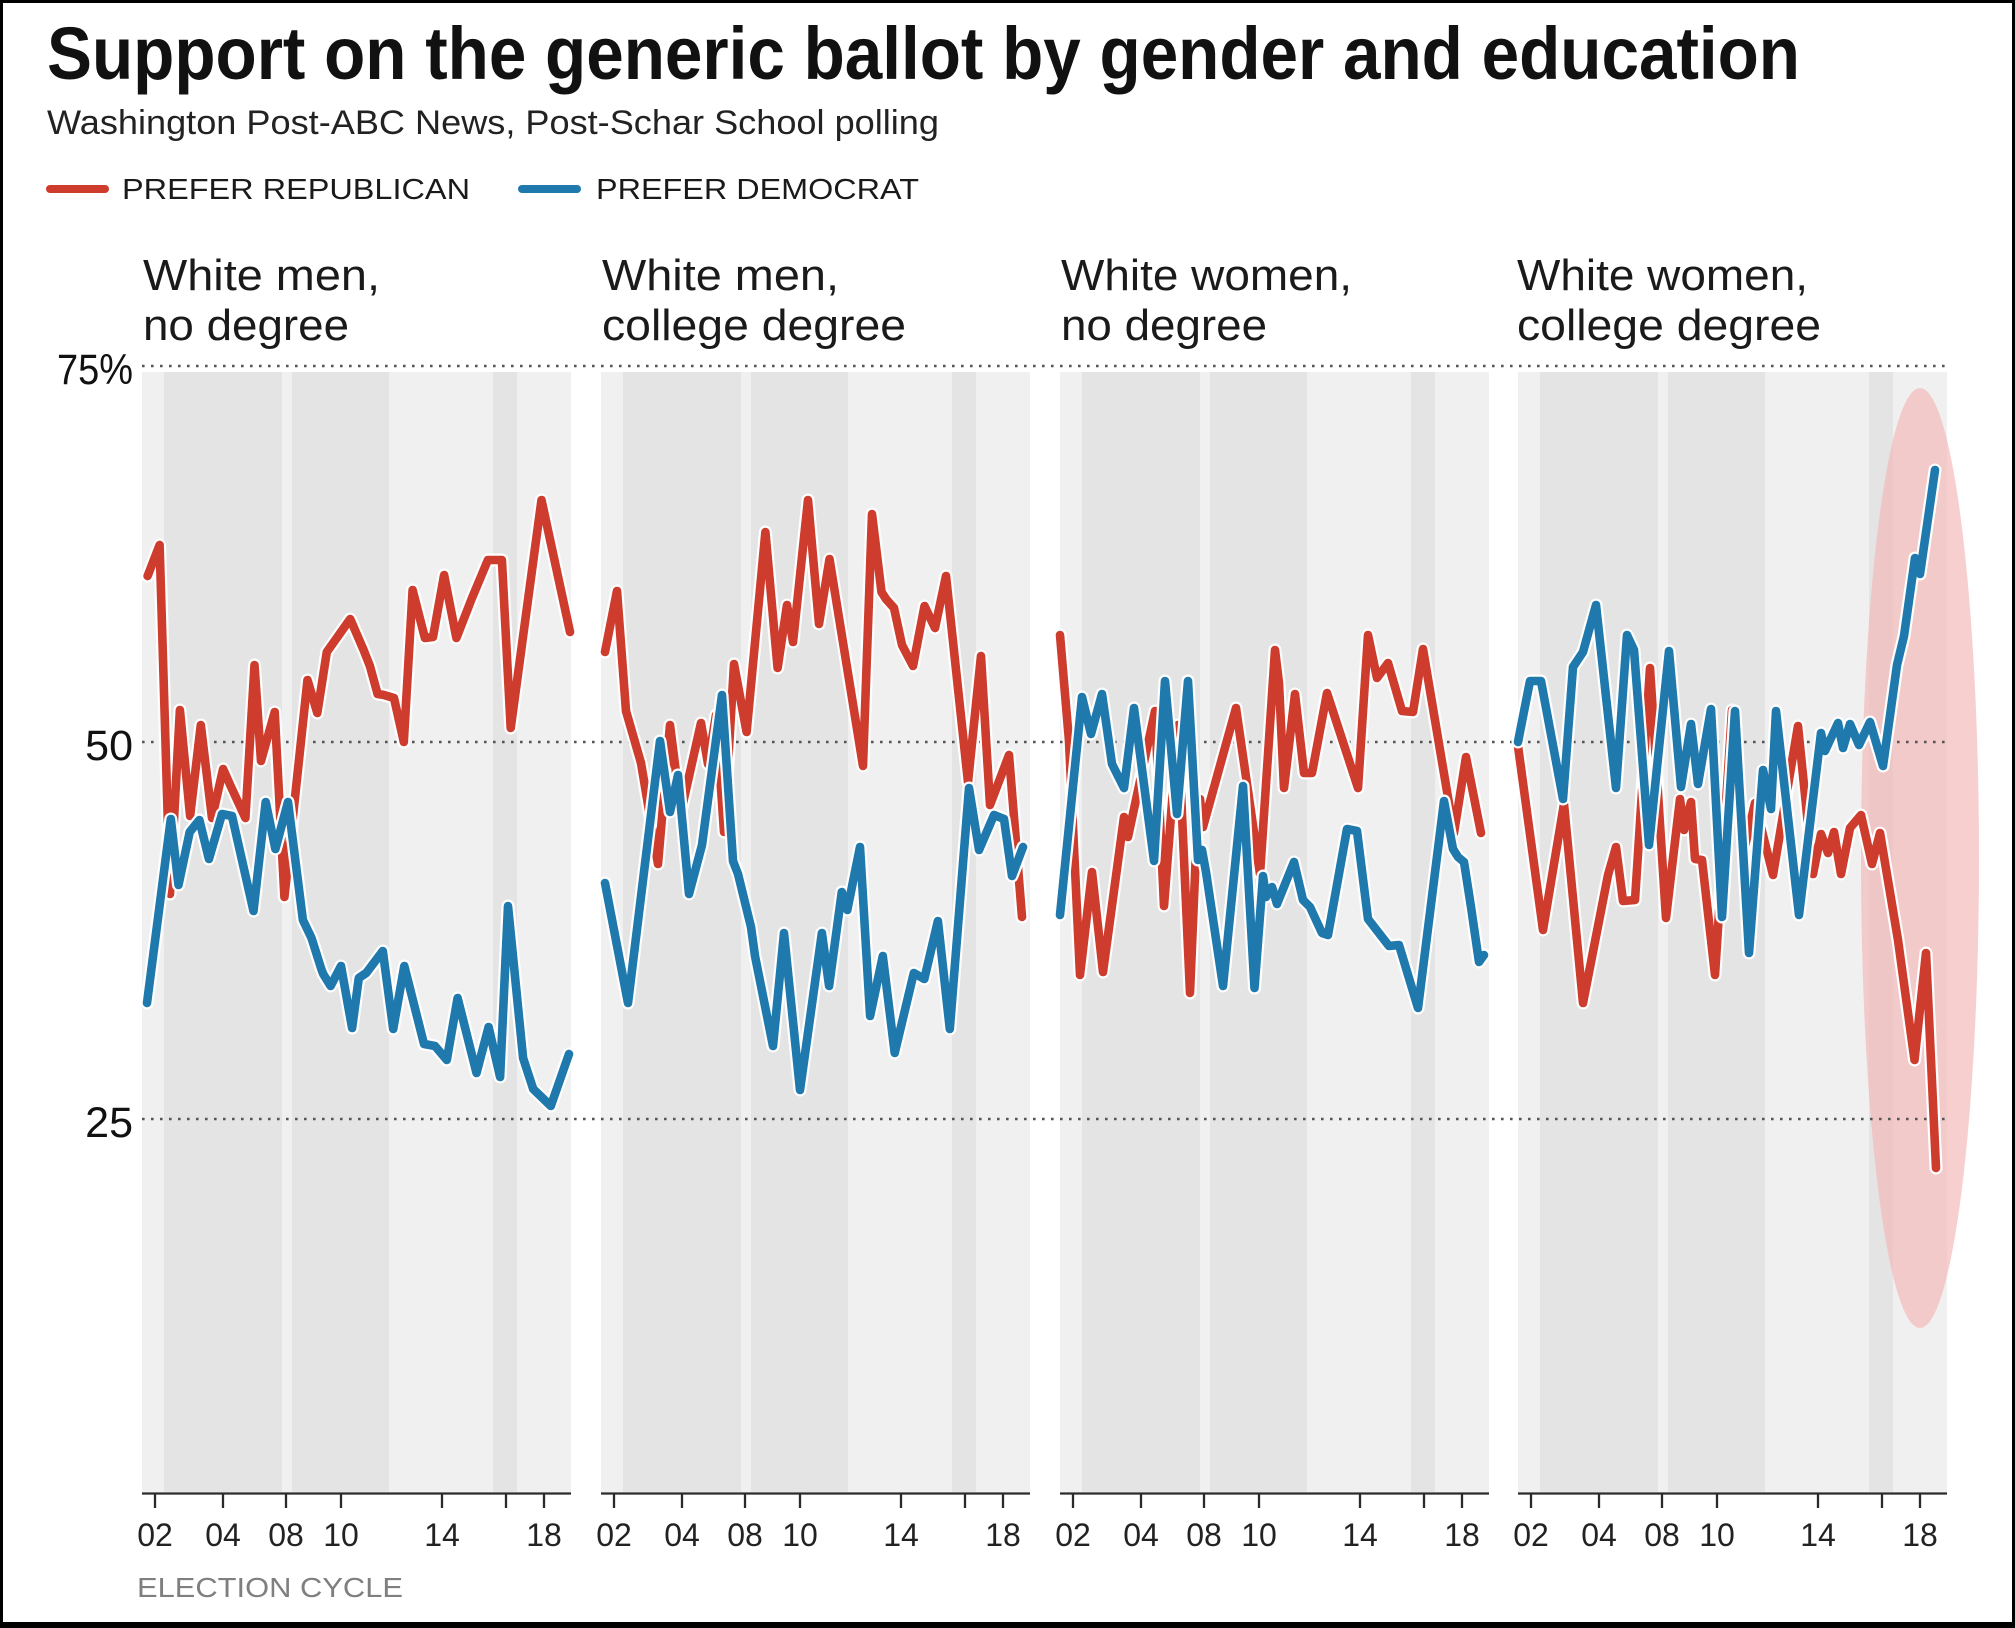  Describe the element at coordinates (296, 190) in the screenshot. I see `svg-text: PREFER REPUBLICAN` at that location.